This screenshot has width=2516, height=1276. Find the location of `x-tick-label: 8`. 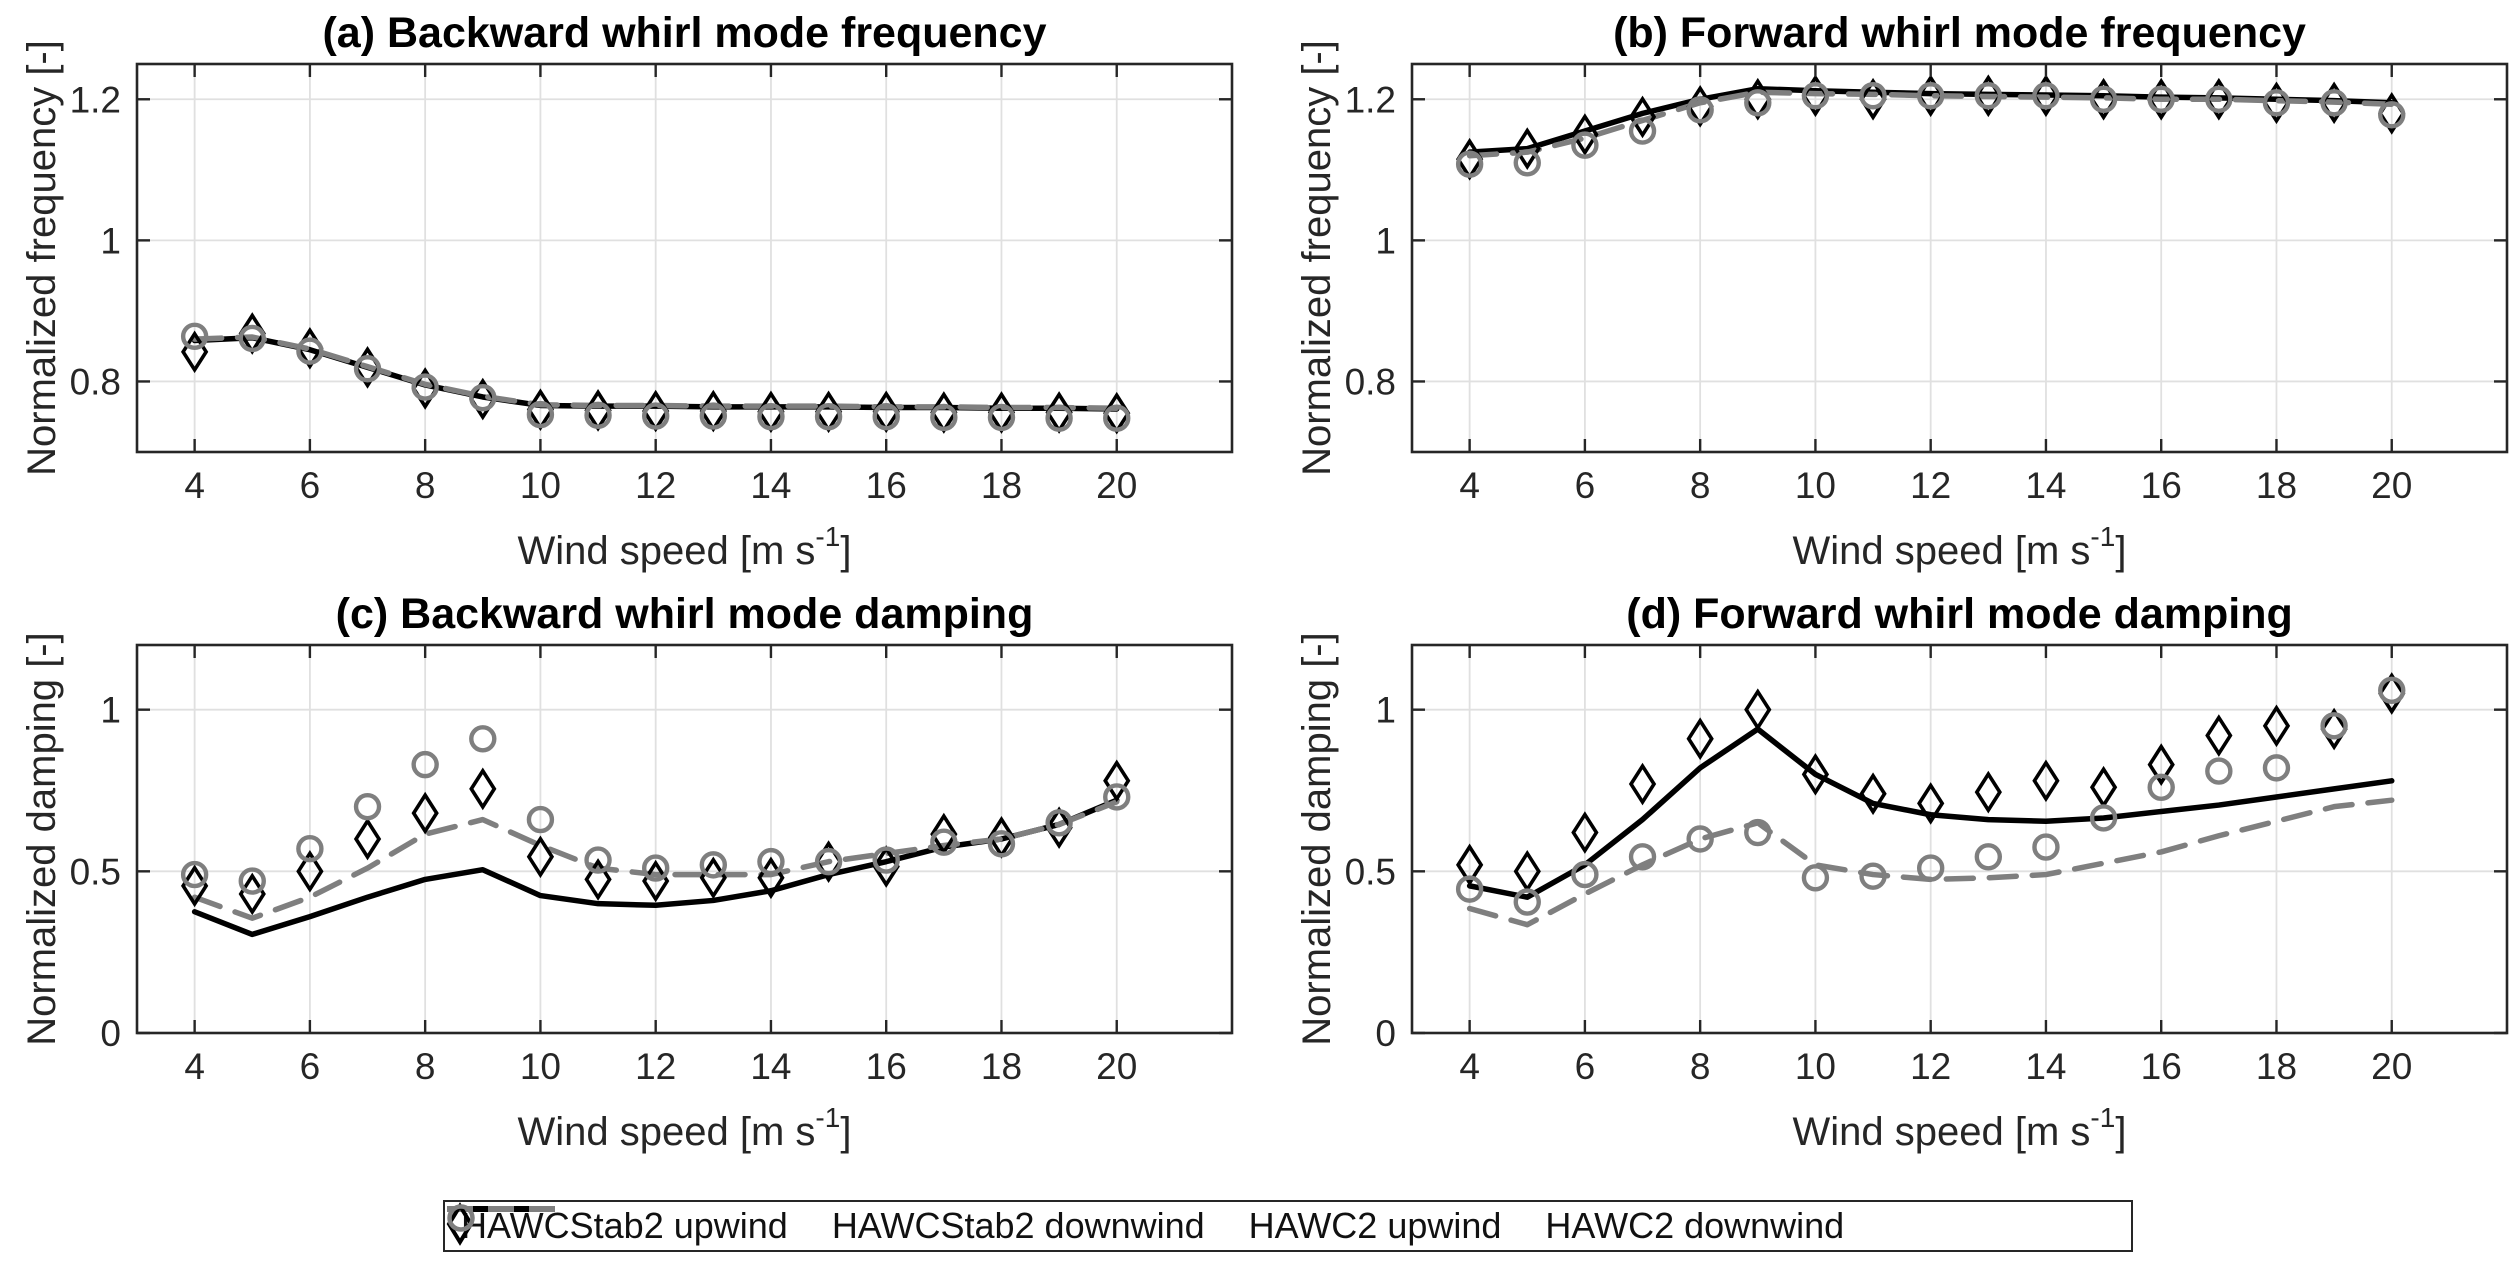

x-tick-label: 8 is located at coordinates (1700, 485).